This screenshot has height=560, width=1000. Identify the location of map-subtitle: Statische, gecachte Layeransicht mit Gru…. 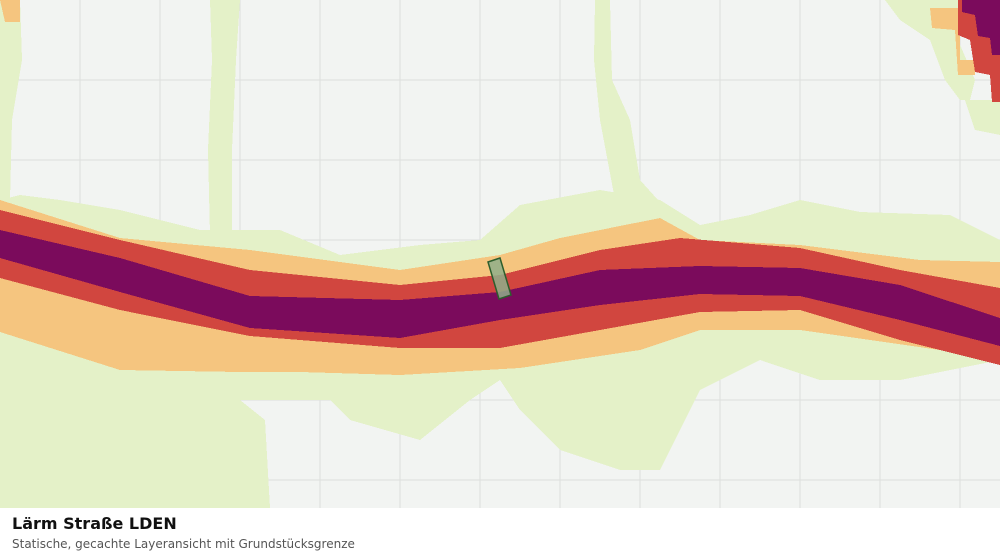
(183, 544).